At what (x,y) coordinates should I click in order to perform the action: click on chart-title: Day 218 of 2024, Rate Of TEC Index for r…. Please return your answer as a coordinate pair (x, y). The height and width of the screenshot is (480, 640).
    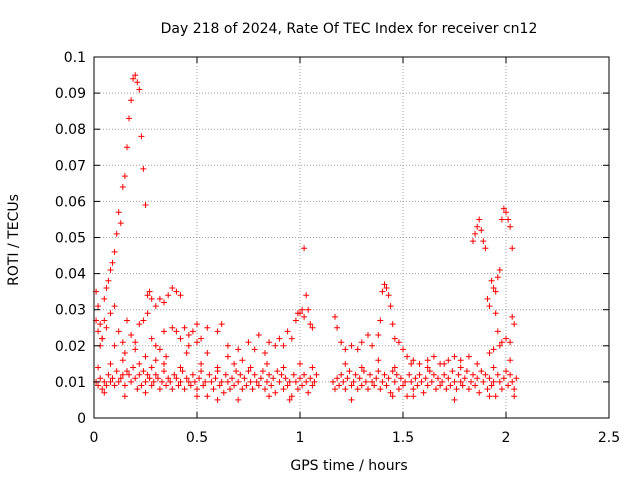
    Looking at the image, I should click on (349, 29).